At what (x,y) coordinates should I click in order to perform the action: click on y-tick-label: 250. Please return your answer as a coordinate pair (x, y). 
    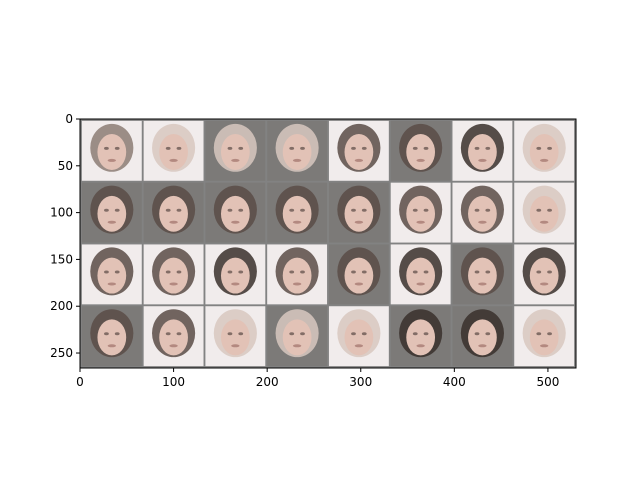
    Looking at the image, I should click on (61, 353).